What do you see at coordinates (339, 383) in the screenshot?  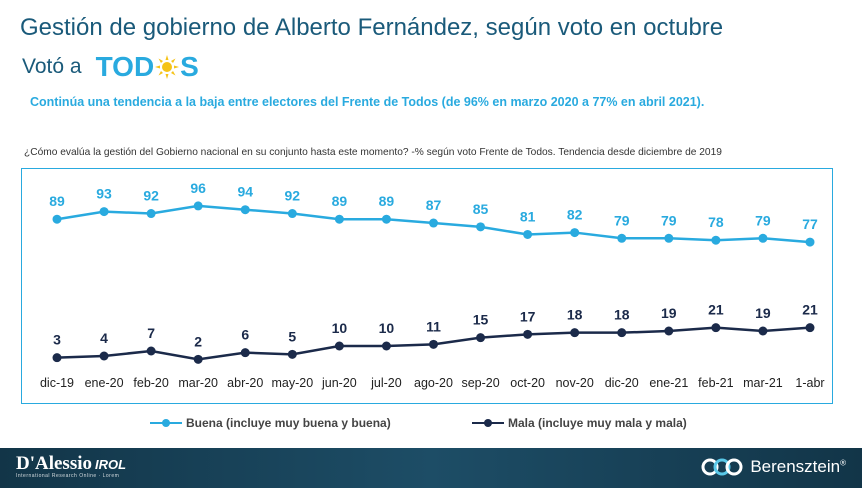 I see `x-tick-label-6: jun-20` at bounding box center [339, 383].